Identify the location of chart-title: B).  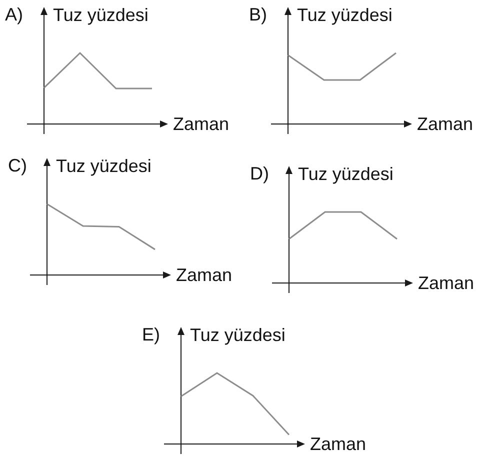
(258, 14).